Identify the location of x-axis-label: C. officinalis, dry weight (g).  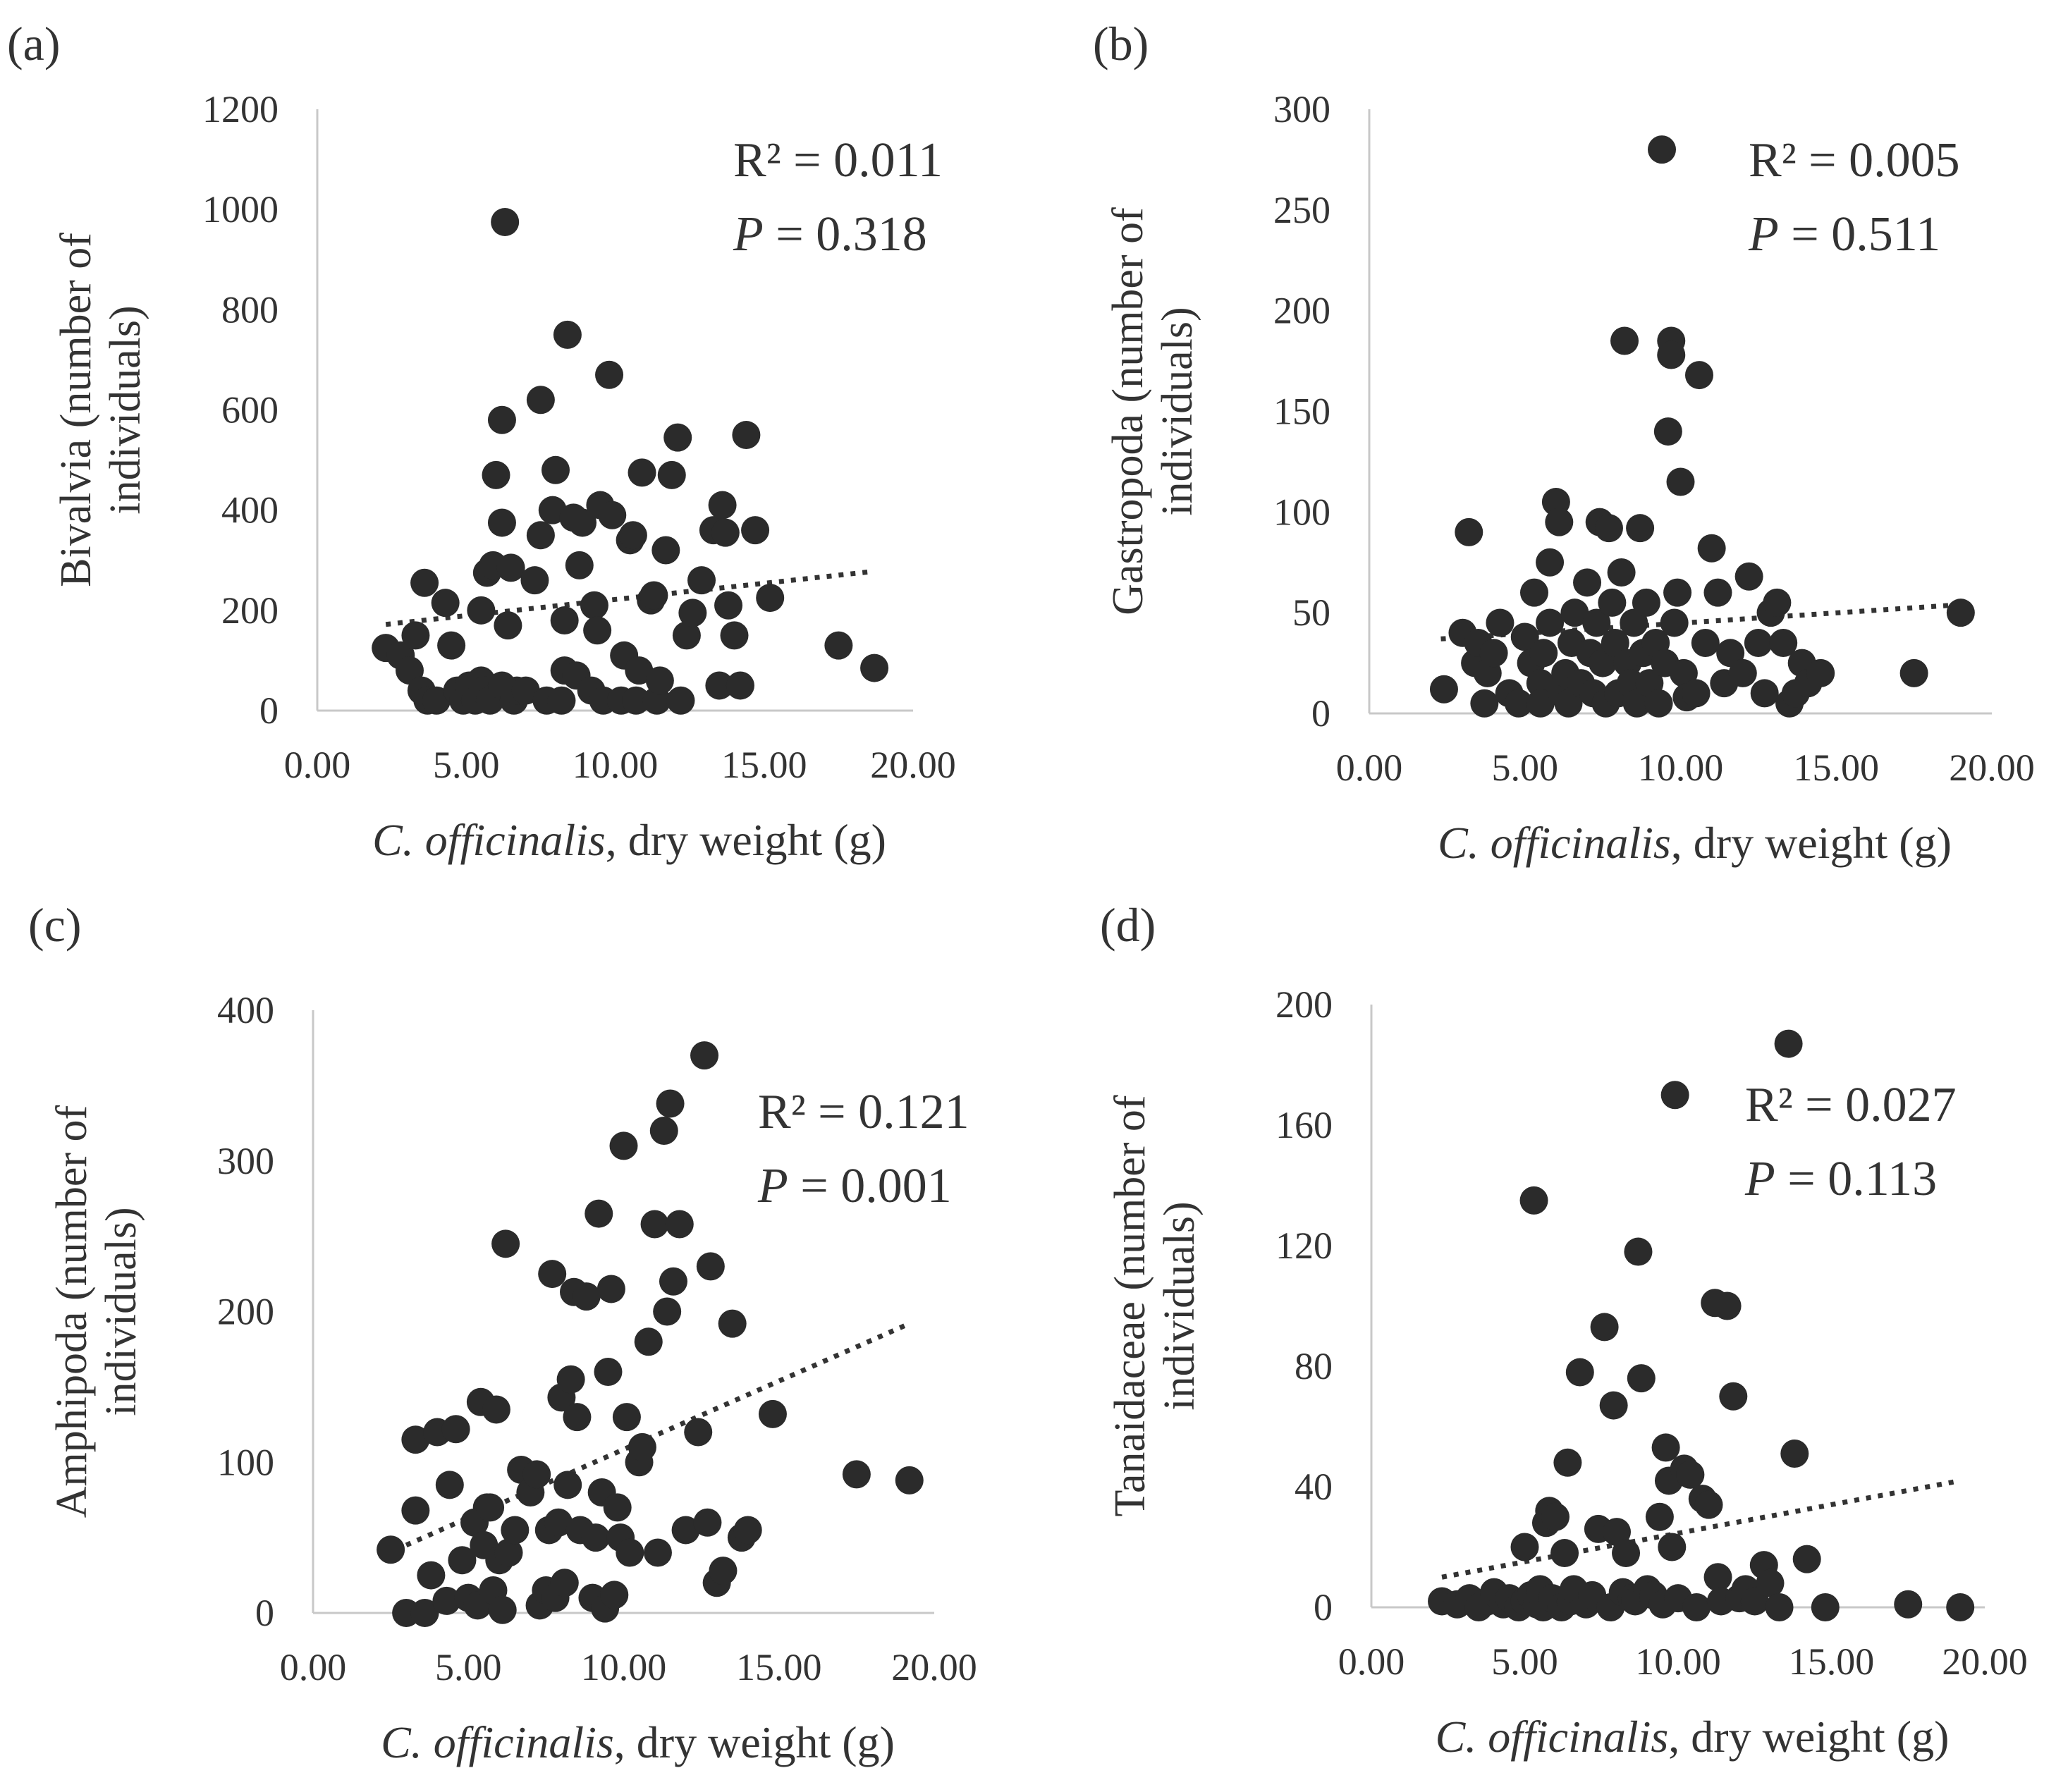
(1693, 1737).